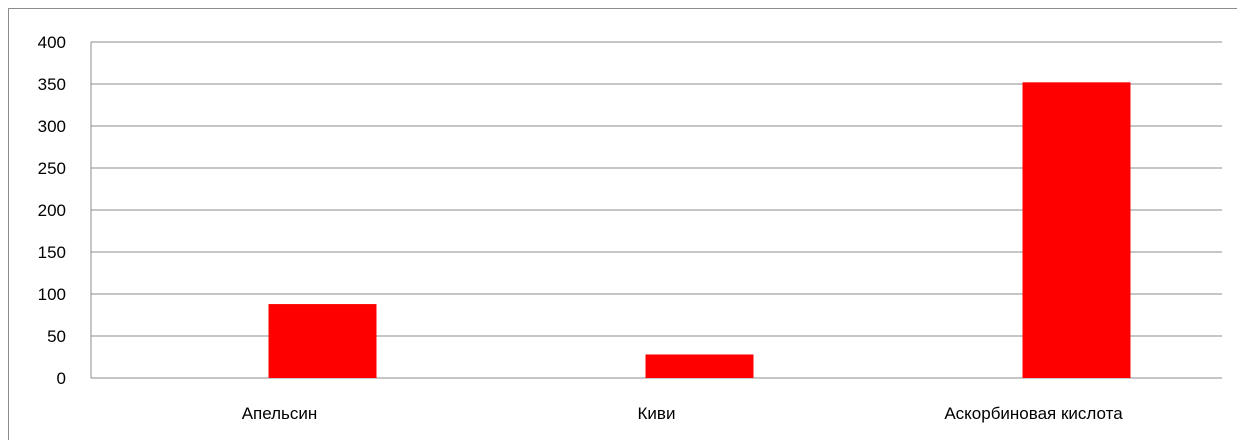 Image resolution: width=1241 pixels, height=440 pixels. Describe the element at coordinates (52, 126) in the screenshot. I see `y-tick-label: 300` at that location.